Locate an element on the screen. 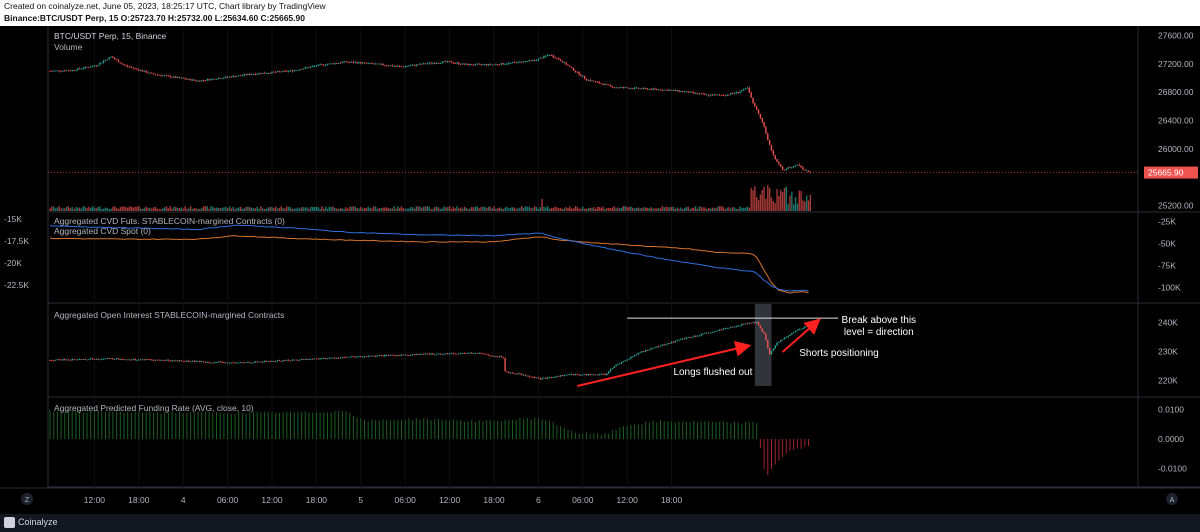  coinalyze-logo-icon is located at coordinates (9, 522).